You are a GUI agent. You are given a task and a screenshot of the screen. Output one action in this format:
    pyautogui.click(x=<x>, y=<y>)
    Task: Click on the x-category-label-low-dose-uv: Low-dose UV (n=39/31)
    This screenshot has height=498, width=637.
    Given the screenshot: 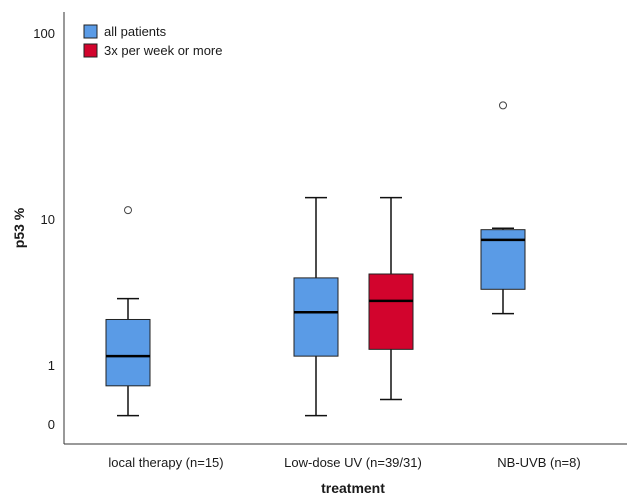 What is the action you would take?
    pyautogui.click(x=353, y=462)
    